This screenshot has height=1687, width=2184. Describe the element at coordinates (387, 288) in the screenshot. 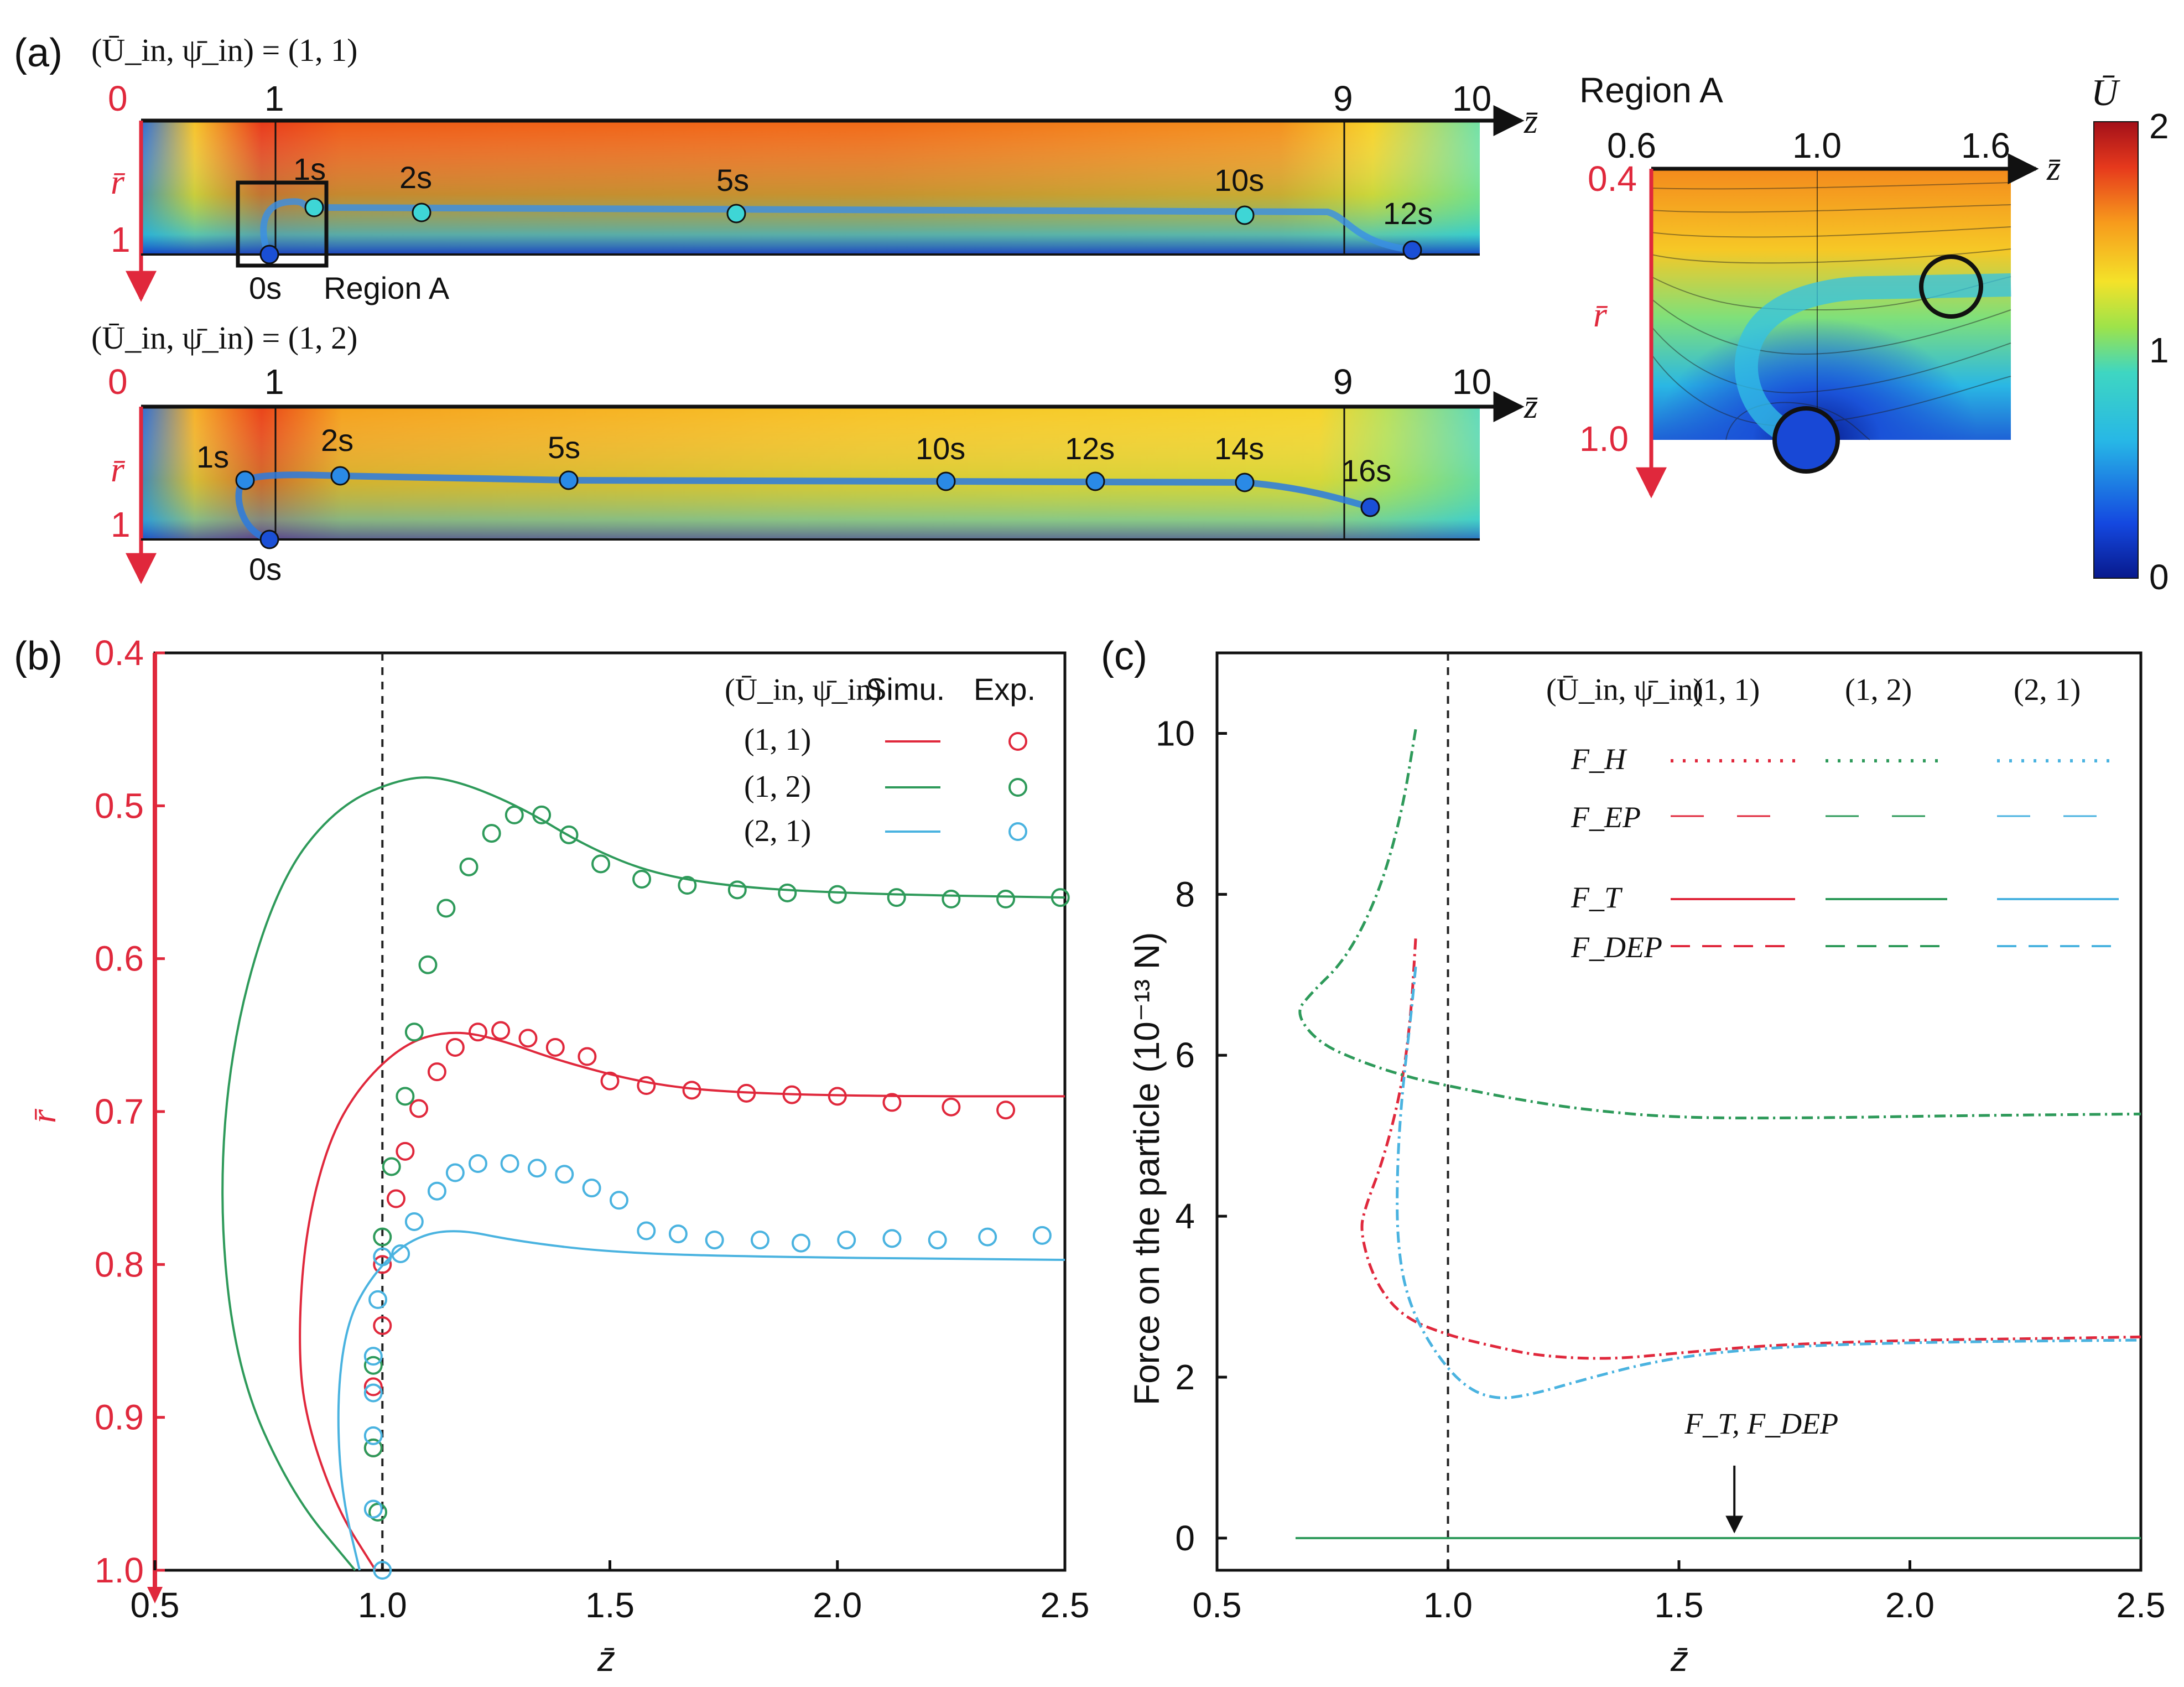

I see `region-a-label: Region A` at that location.